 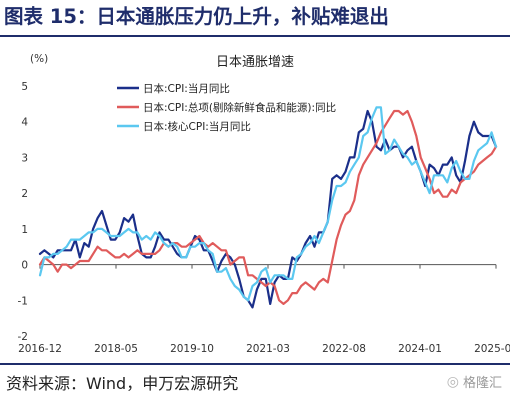 What do you see at coordinates (24, 266) in the screenshot?
I see `y-tick-label: 0` at bounding box center [24, 266].